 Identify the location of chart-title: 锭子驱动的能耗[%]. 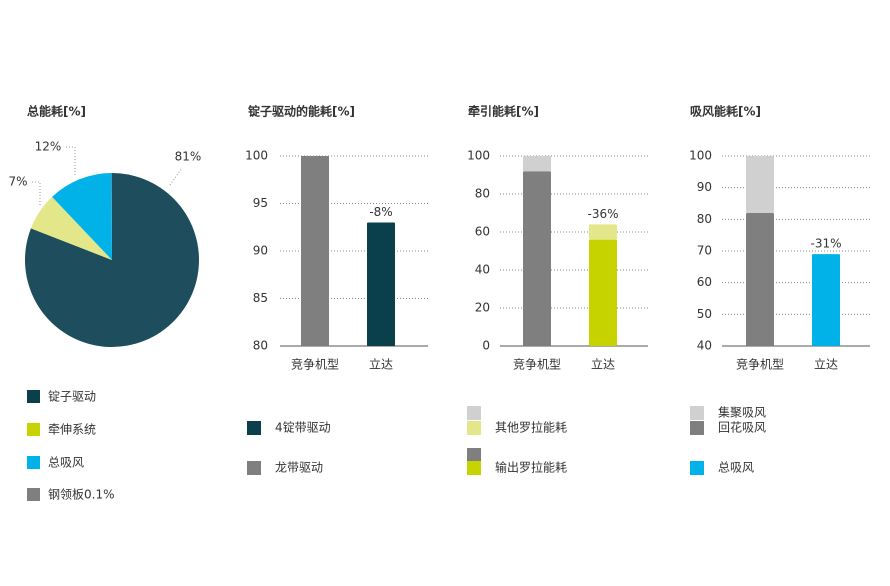
(301, 111).